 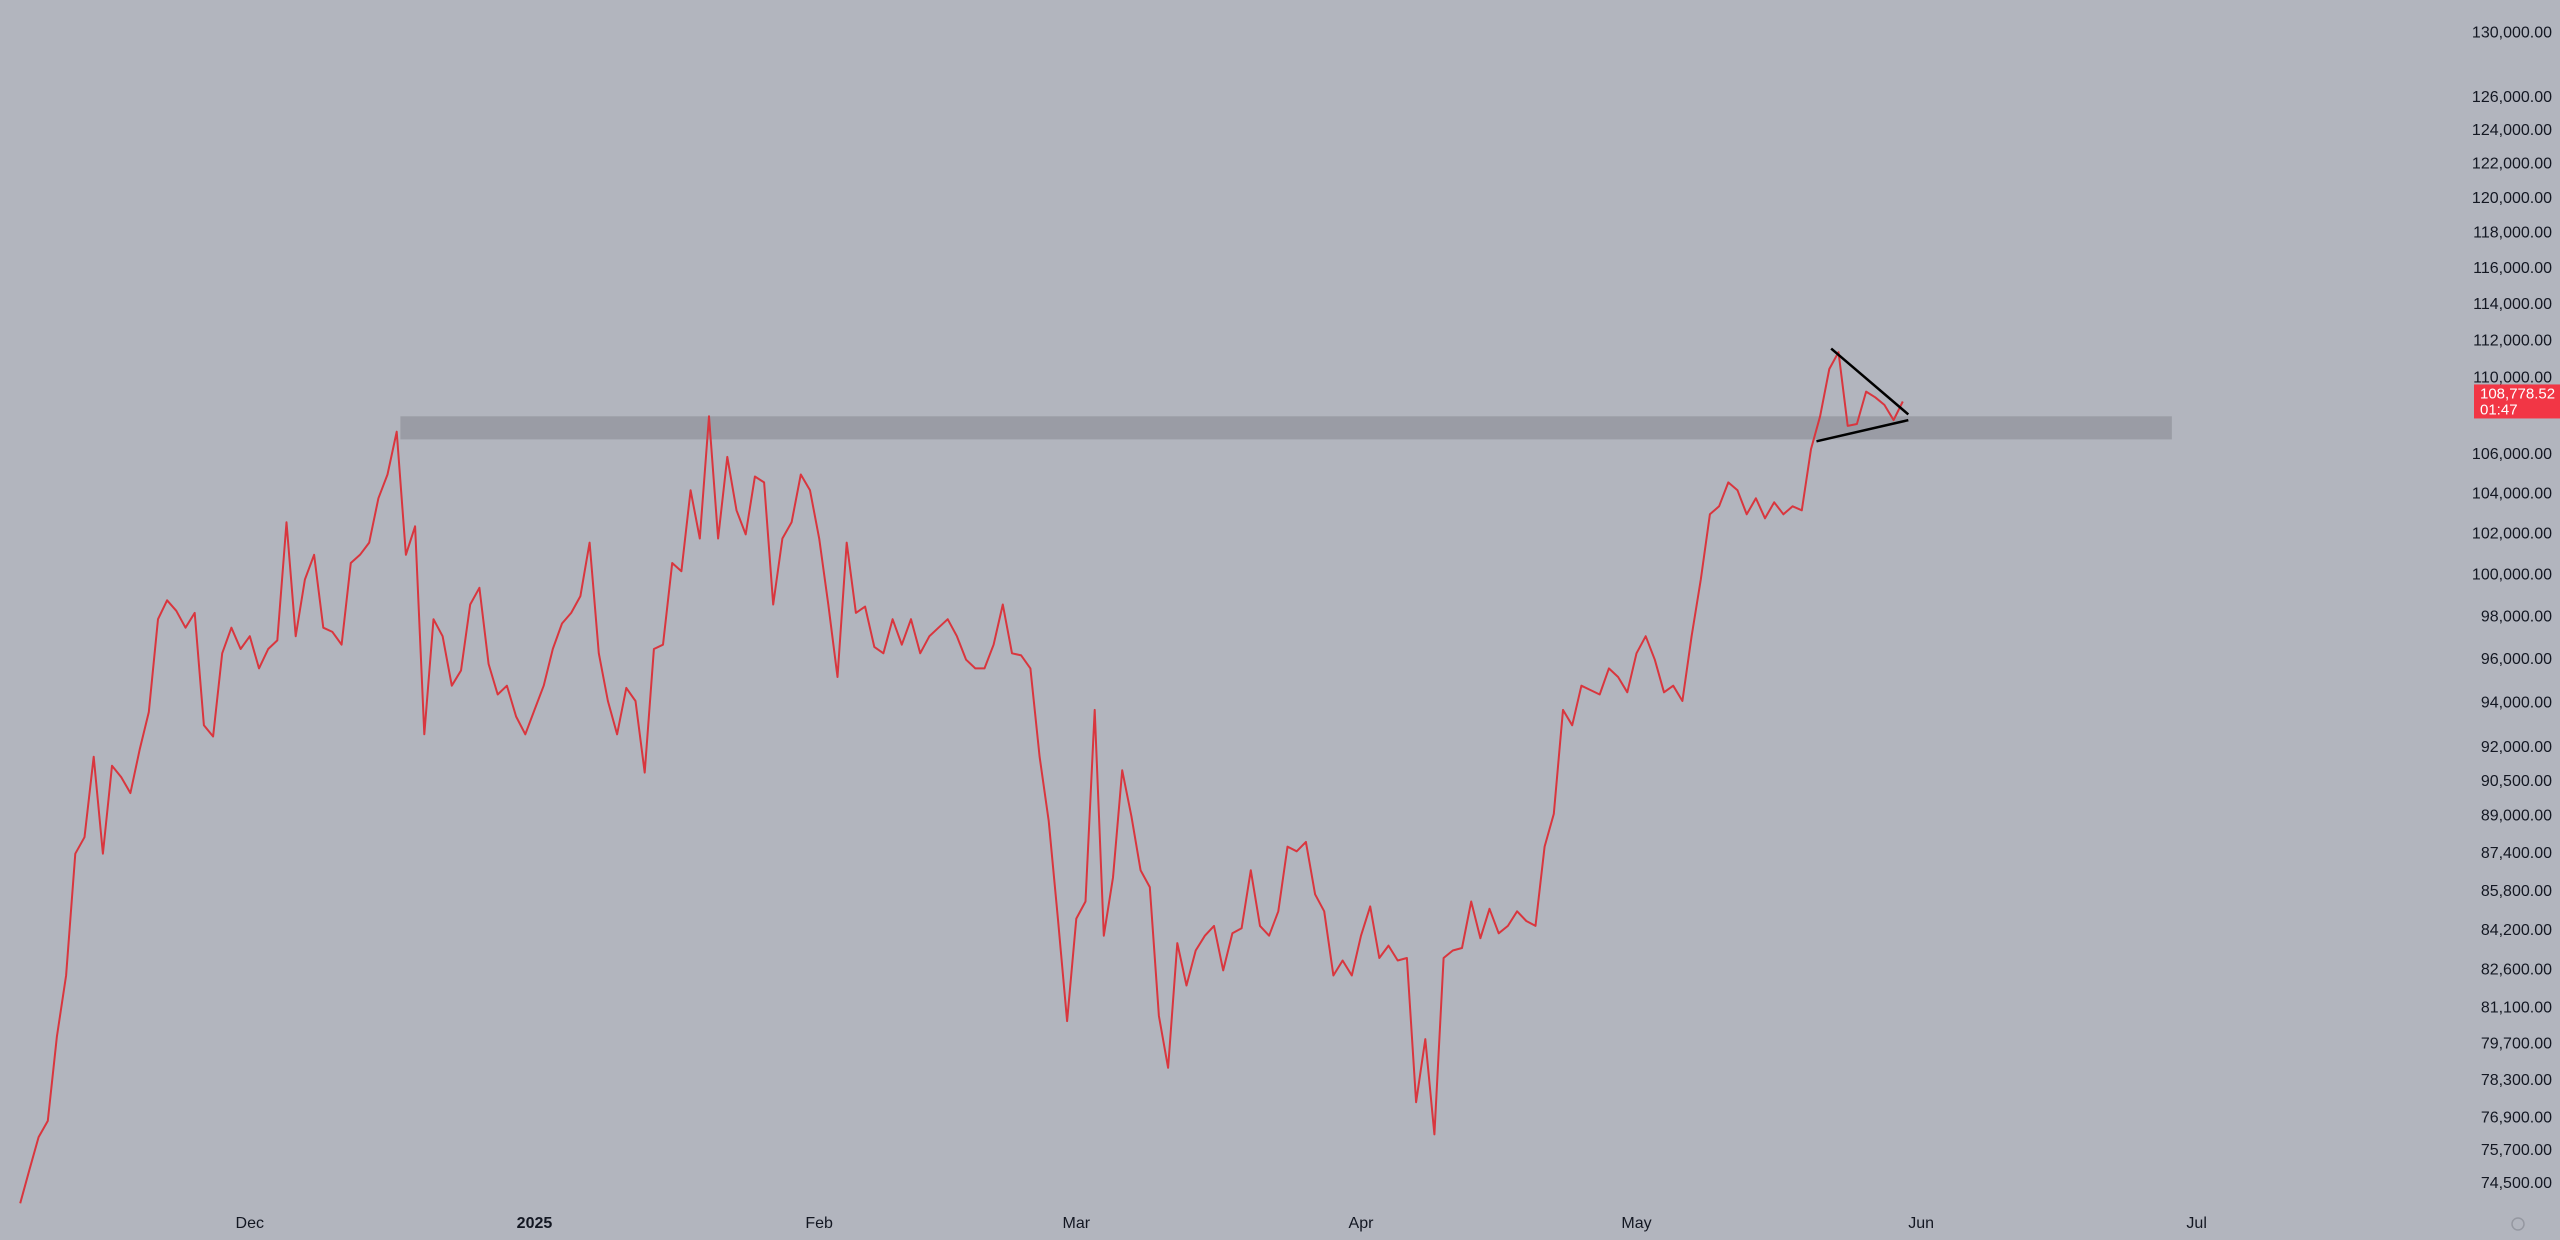 What do you see at coordinates (2516, 891) in the screenshot?
I see `y-tick-label: 85,800.00` at bounding box center [2516, 891].